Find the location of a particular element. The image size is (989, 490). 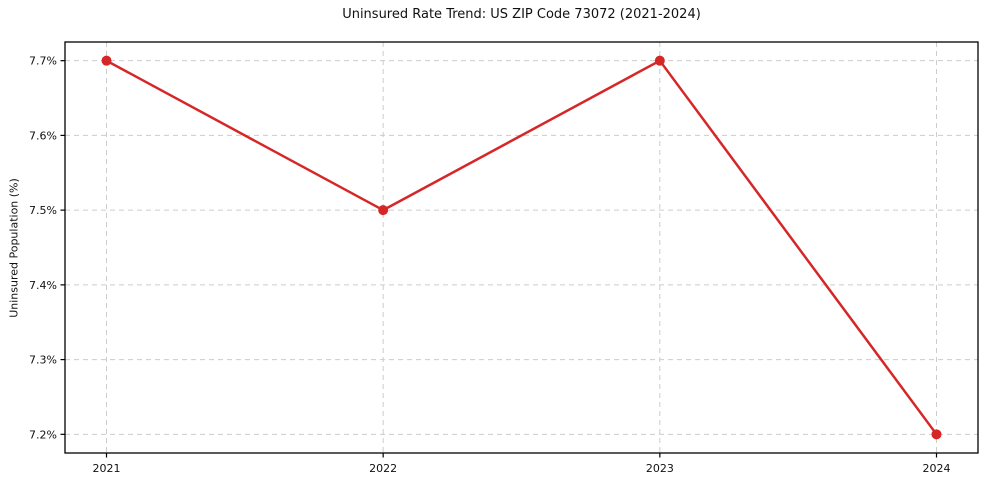

x-tick-label: 2022 is located at coordinates (383, 468).